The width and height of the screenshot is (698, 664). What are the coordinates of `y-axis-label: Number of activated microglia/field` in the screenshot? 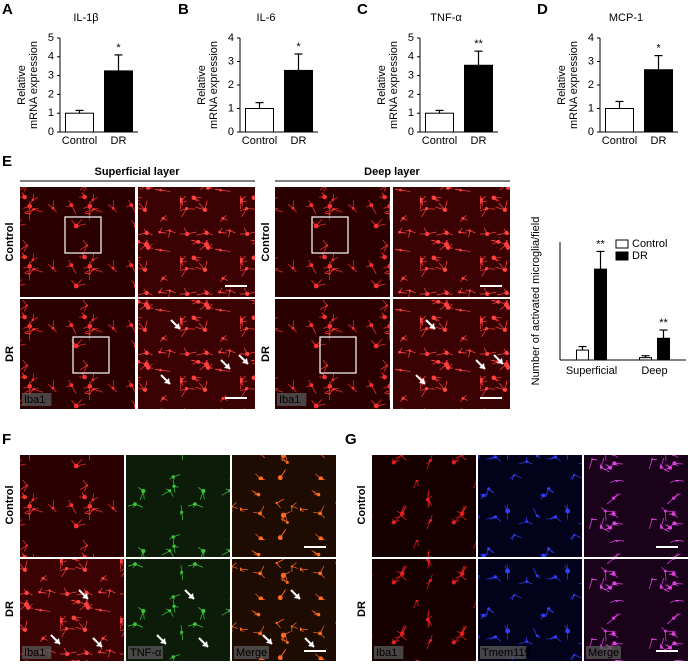 It's located at (536, 301).